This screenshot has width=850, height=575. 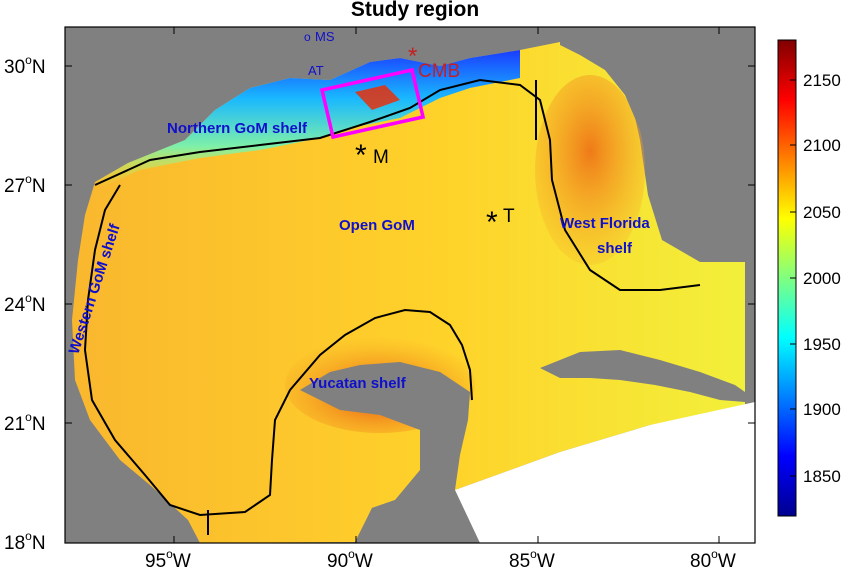 What do you see at coordinates (25, 541) in the screenshot?
I see `y-tick-label: 18oN` at bounding box center [25, 541].